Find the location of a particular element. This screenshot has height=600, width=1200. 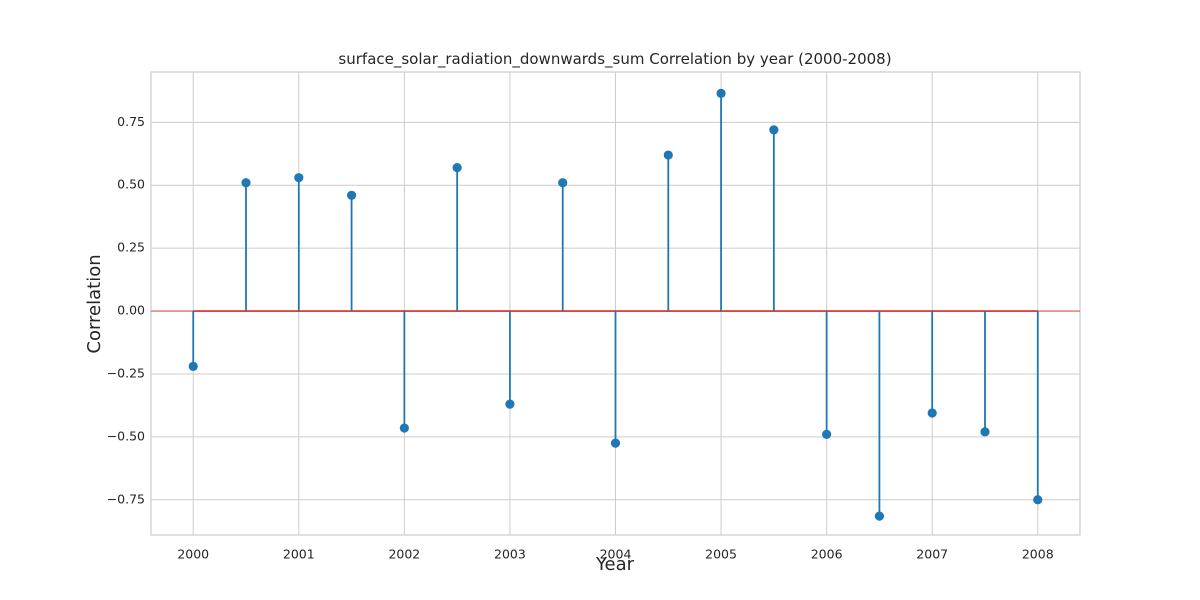

y-tick-label: 0.75 is located at coordinates (131, 121).